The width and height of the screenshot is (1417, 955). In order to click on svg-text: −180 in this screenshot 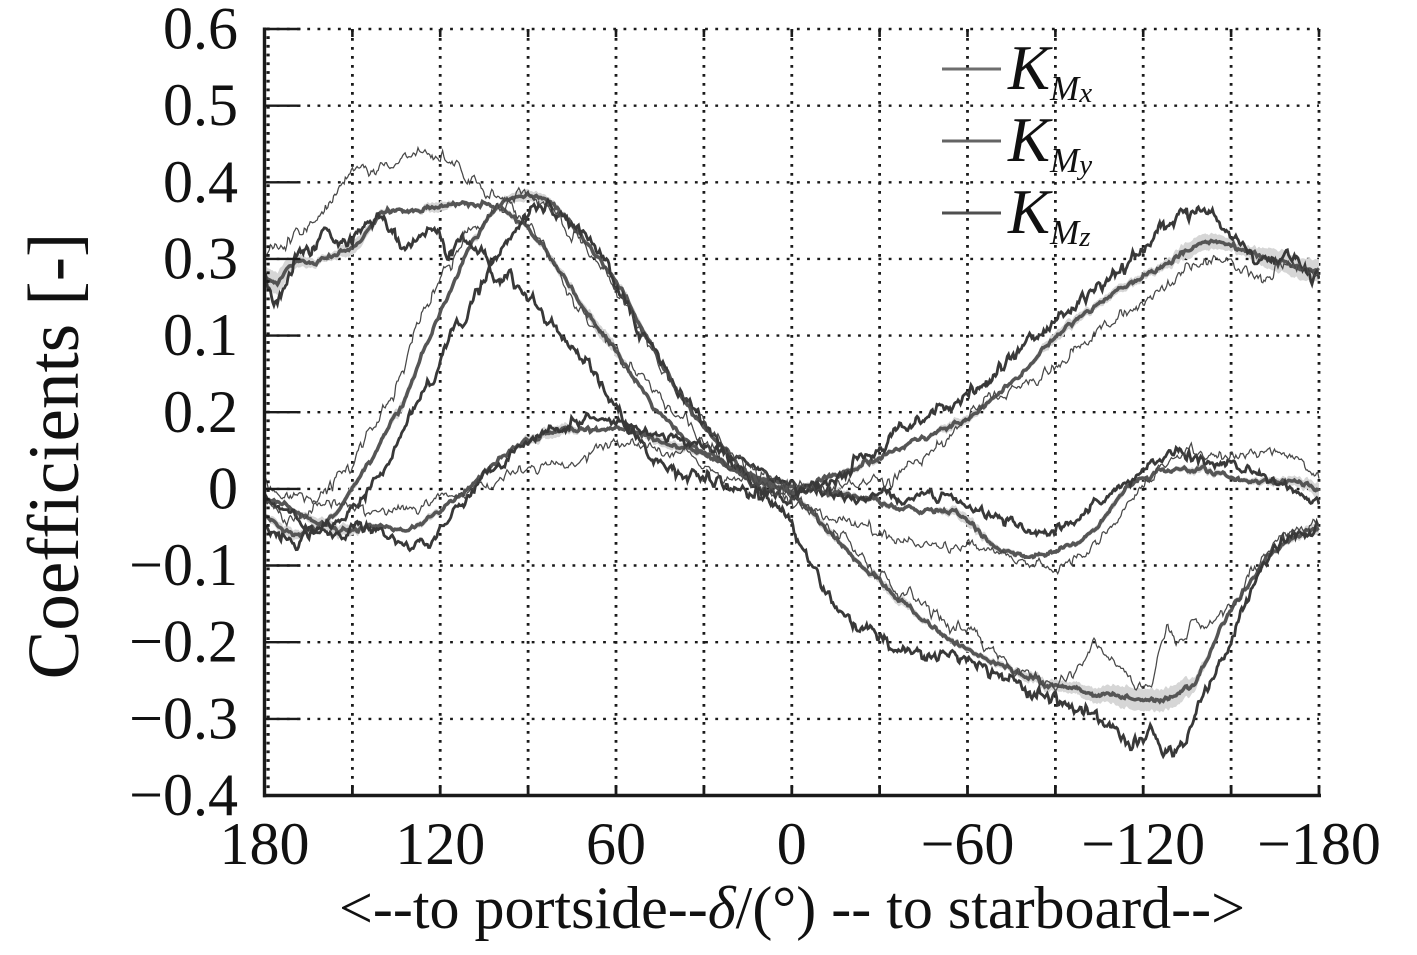, I will do `click(1319, 844)`.